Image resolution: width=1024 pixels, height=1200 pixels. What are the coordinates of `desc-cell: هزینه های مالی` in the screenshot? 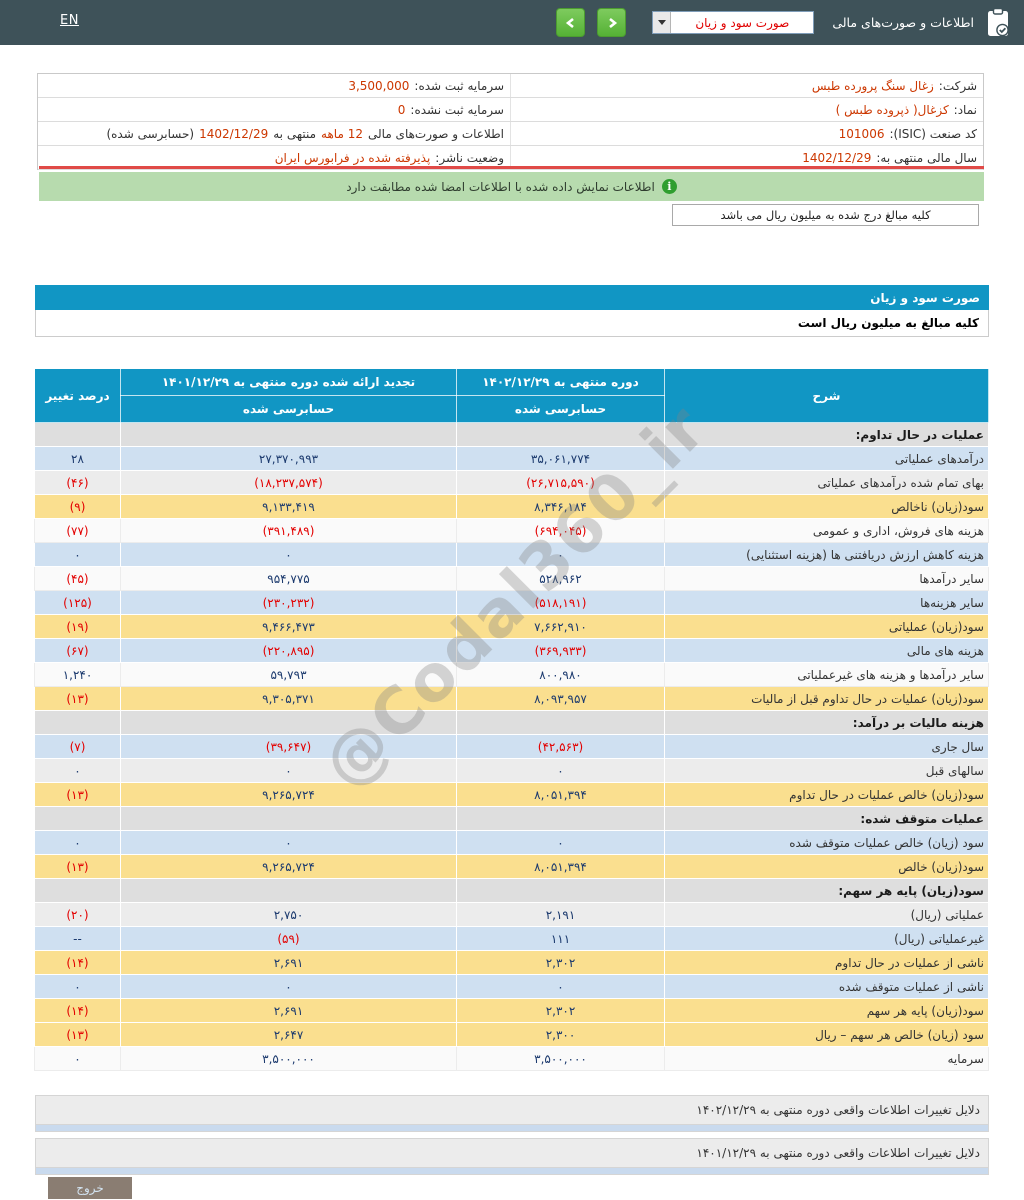 It's located at (826, 650).